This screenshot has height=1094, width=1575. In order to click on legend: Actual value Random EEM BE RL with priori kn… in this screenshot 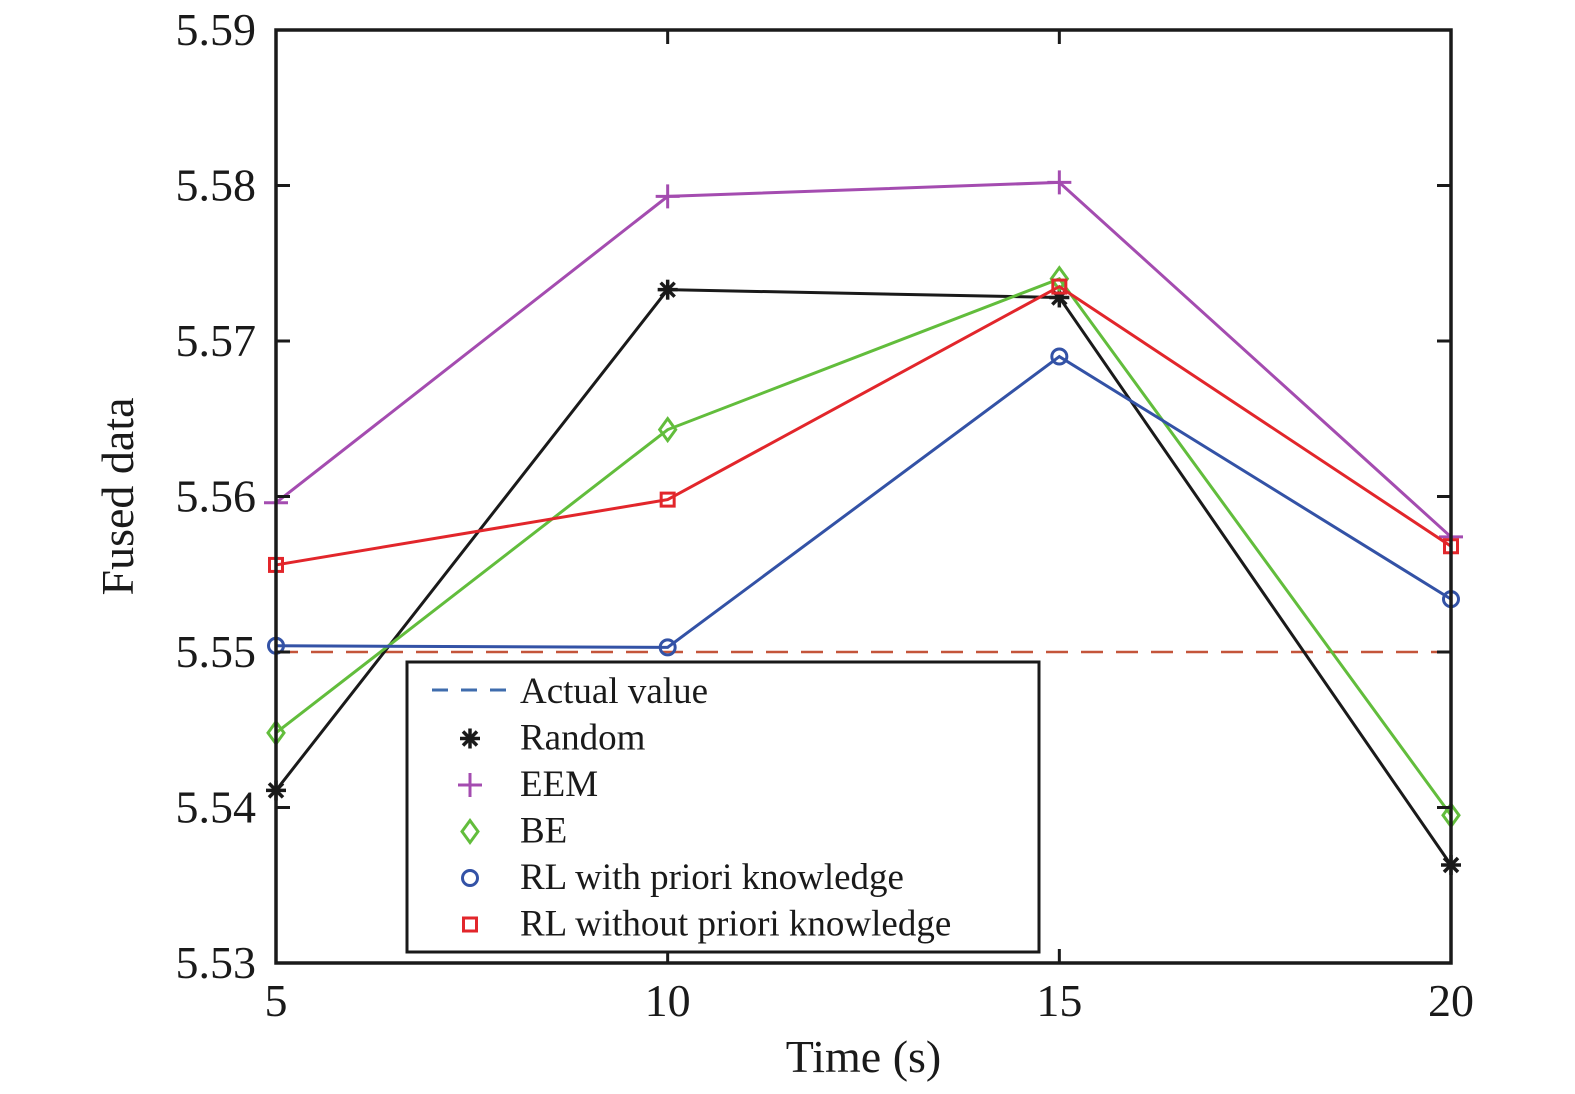, I will do `click(723, 807)`.